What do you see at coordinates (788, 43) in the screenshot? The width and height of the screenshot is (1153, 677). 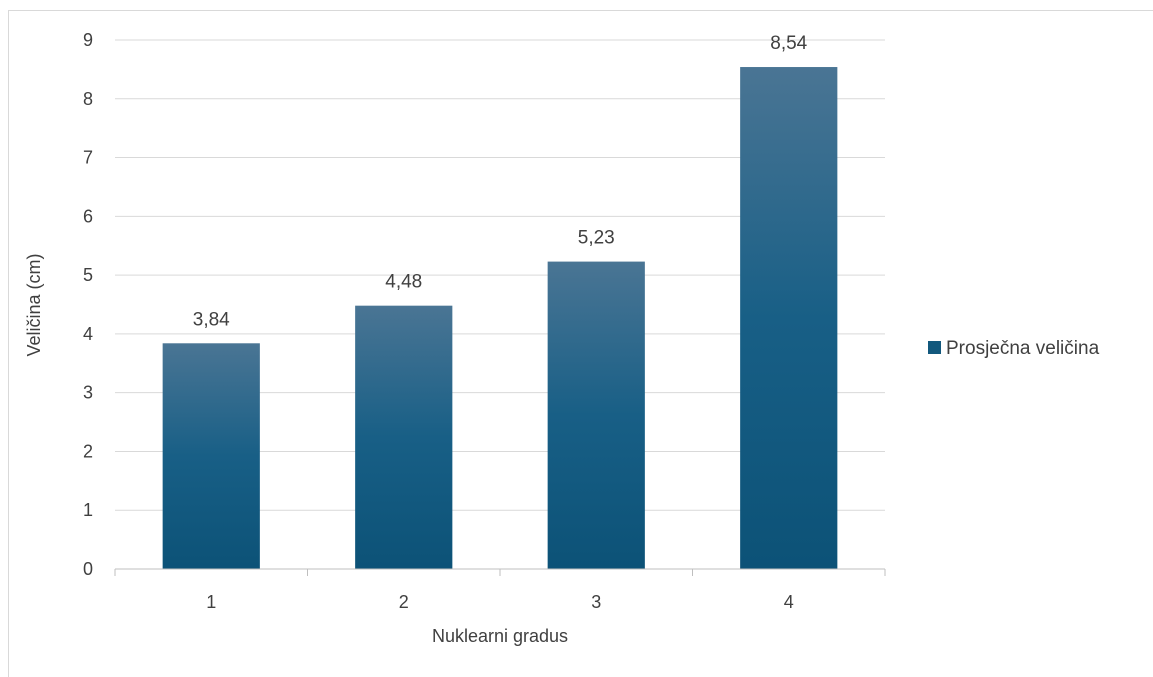 I see `data-label: 8,54` at bounding box center [788, 43].